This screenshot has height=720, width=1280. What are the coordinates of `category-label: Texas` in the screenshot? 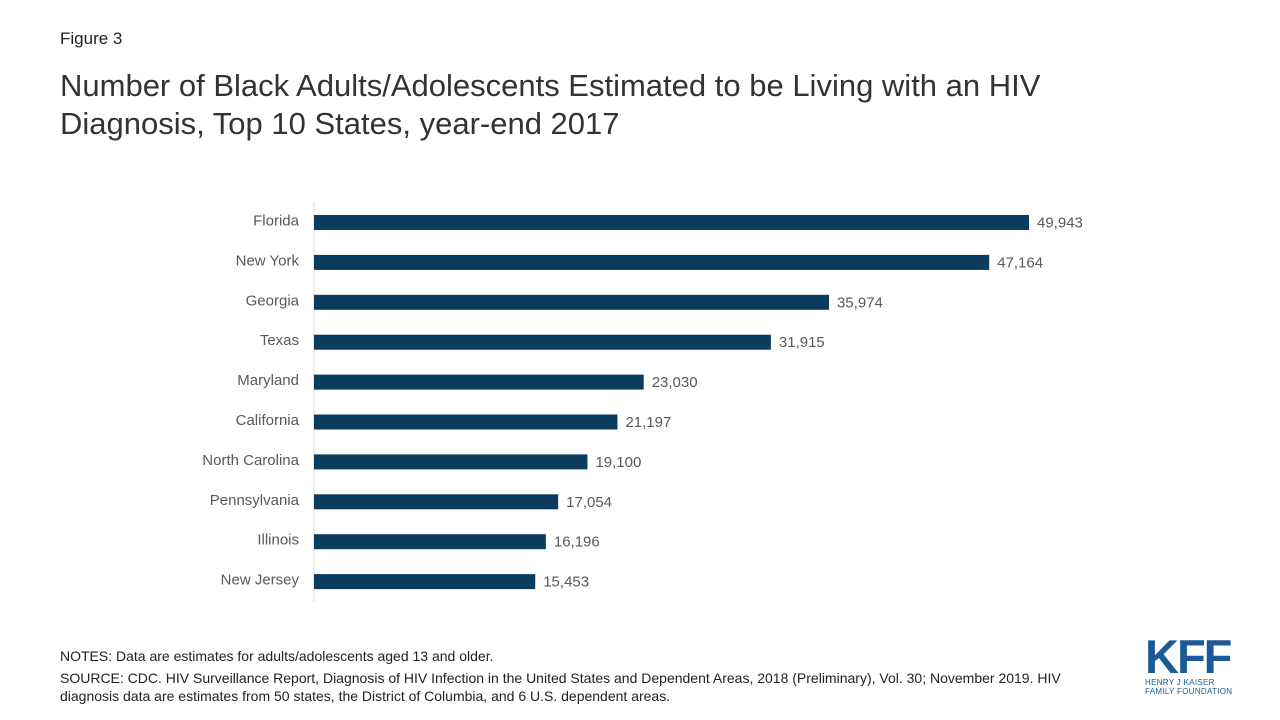 It's located at (279, 340).